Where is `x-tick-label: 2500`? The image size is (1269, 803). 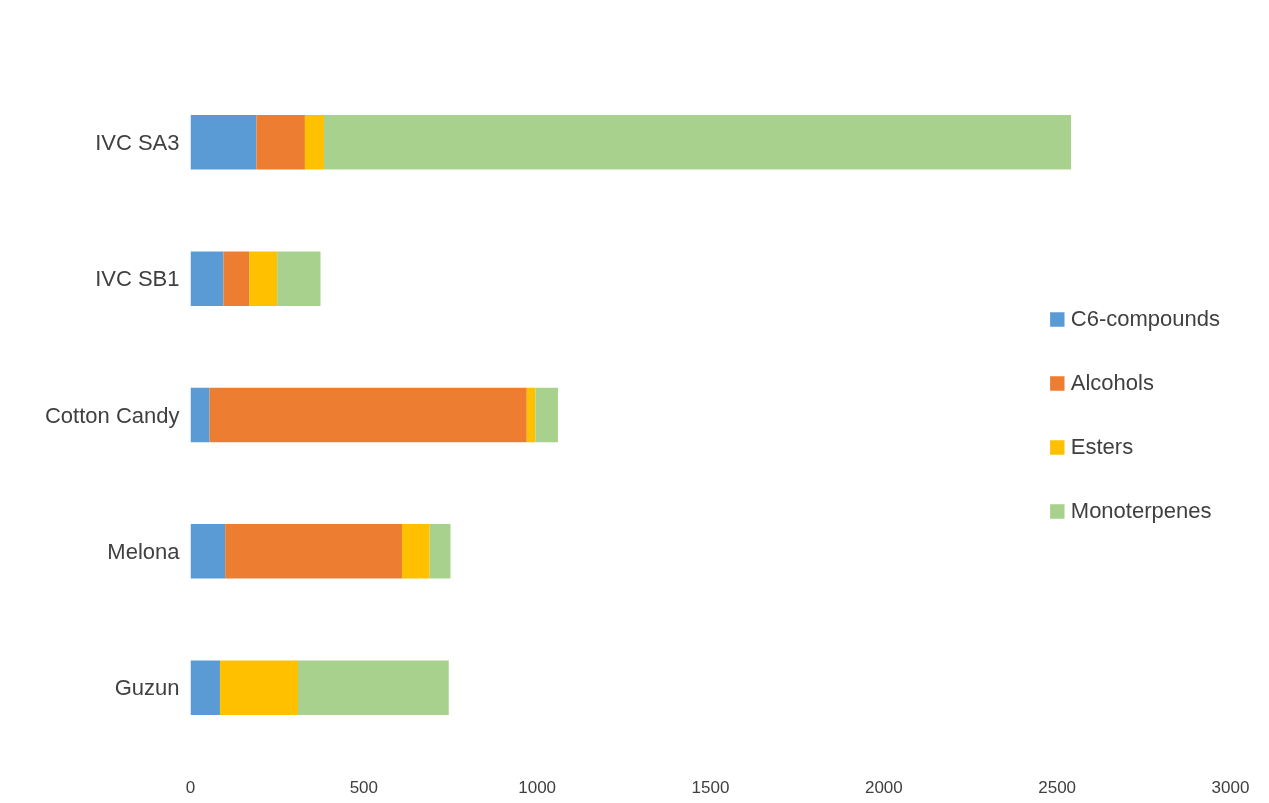
x-tick-label: 2500 is located at coordinates (1057, 787).